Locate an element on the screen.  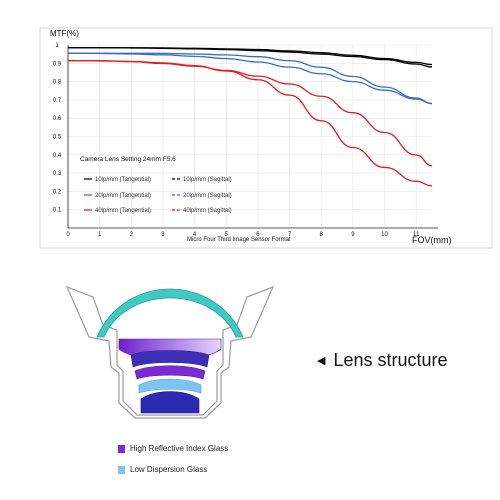
y-tick-label: 0.2 is located at coordinates (57, 192).